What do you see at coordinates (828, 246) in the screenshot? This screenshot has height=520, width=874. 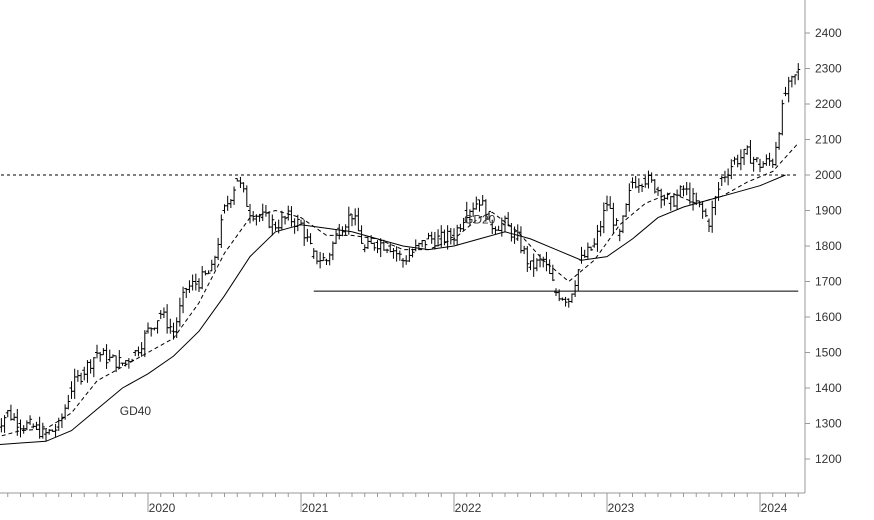 I see `y-tick-label: 1800` at bounding box center [828, 246].